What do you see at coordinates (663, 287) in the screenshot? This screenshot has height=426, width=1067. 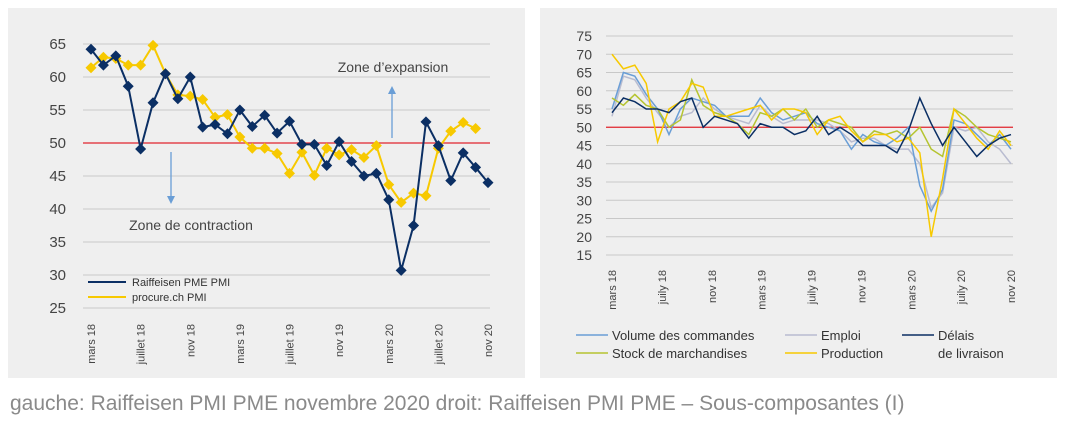 I see `x-tick-label: juily 18` at bounding box center [663, 287].